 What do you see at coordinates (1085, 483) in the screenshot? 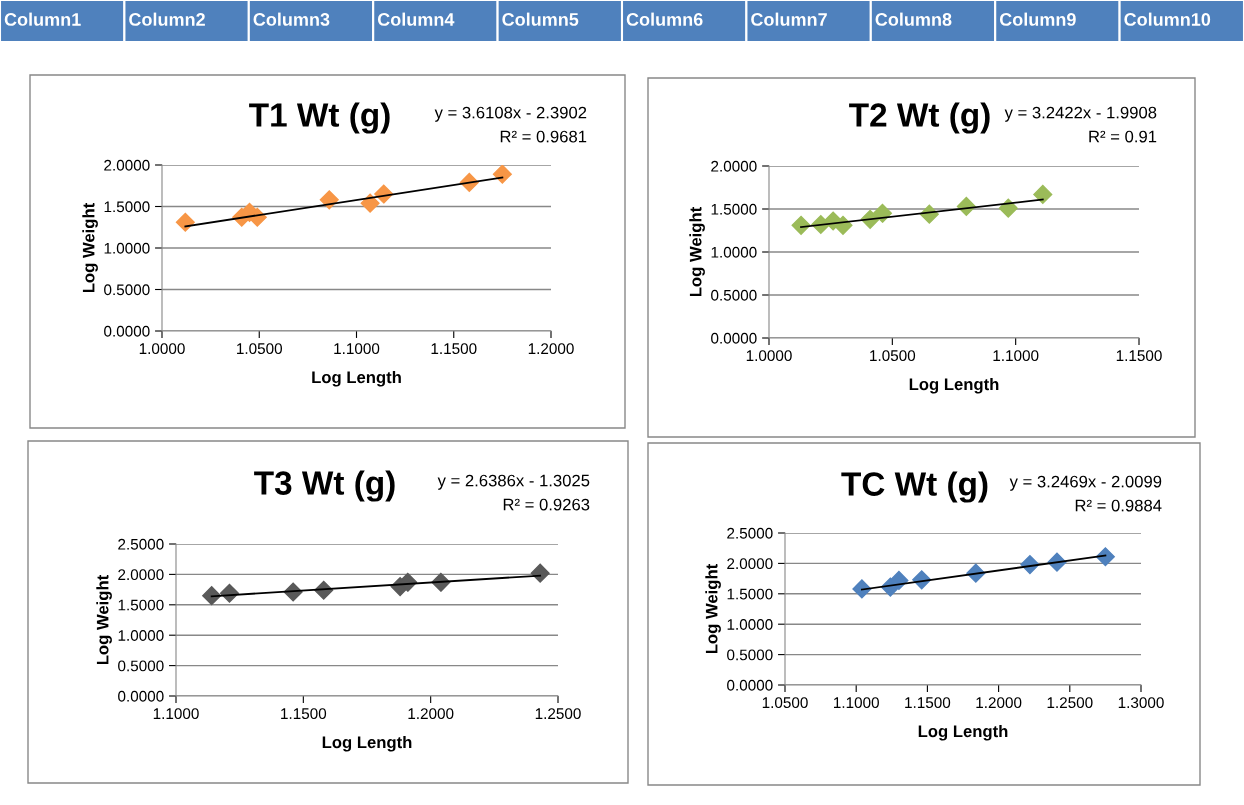
I see `text: y = 3.2469x - 2.0099` at bounding box center [1085, 483].